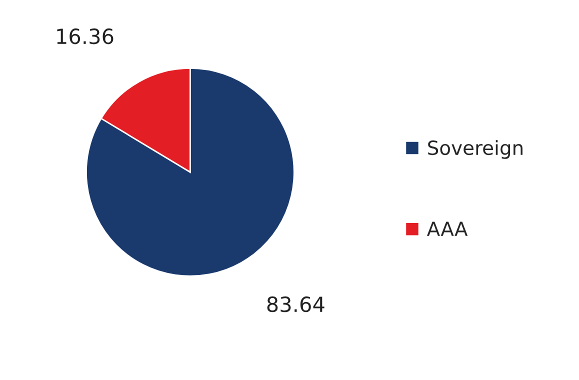 The image size is (579, 380). What do you see at coordinates (447, 229) in the screenshot?
I see `legend-label: AAA` at bounding box center [447, 229].